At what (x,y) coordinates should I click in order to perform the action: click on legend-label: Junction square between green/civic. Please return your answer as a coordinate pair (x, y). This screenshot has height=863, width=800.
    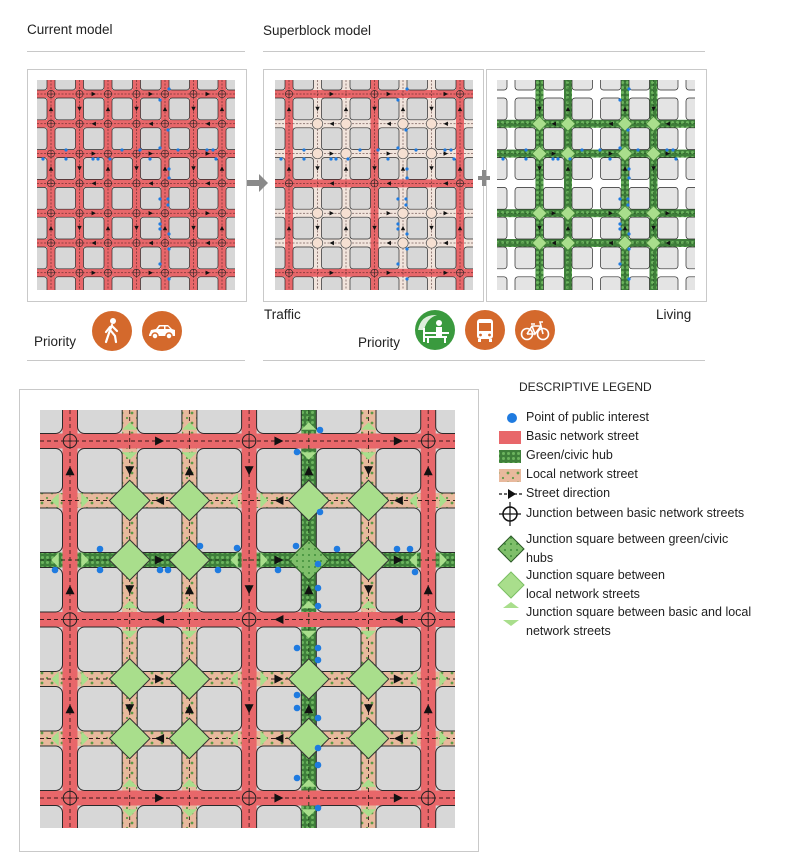
    Looking at the image, I should click on (627, 539).